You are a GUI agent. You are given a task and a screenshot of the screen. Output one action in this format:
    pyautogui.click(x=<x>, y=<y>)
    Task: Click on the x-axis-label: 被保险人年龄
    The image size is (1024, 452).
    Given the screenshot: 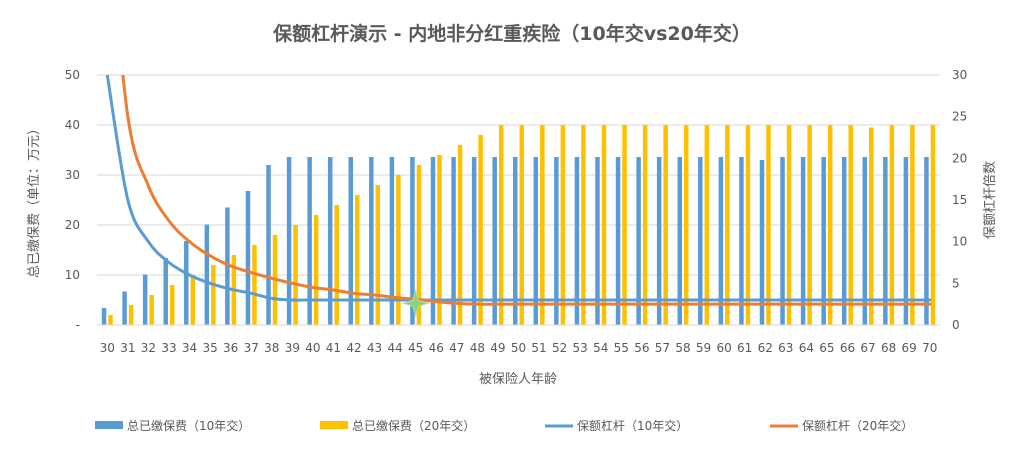 What is the action you would take?
    pyautogui.click(x=518, y=379)
    